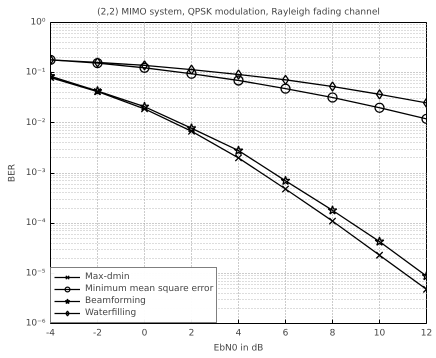  Describe the element at coordinates (239, 349) in the screenshot. I see `x-axis-title: EbN0 in dB` at that location.